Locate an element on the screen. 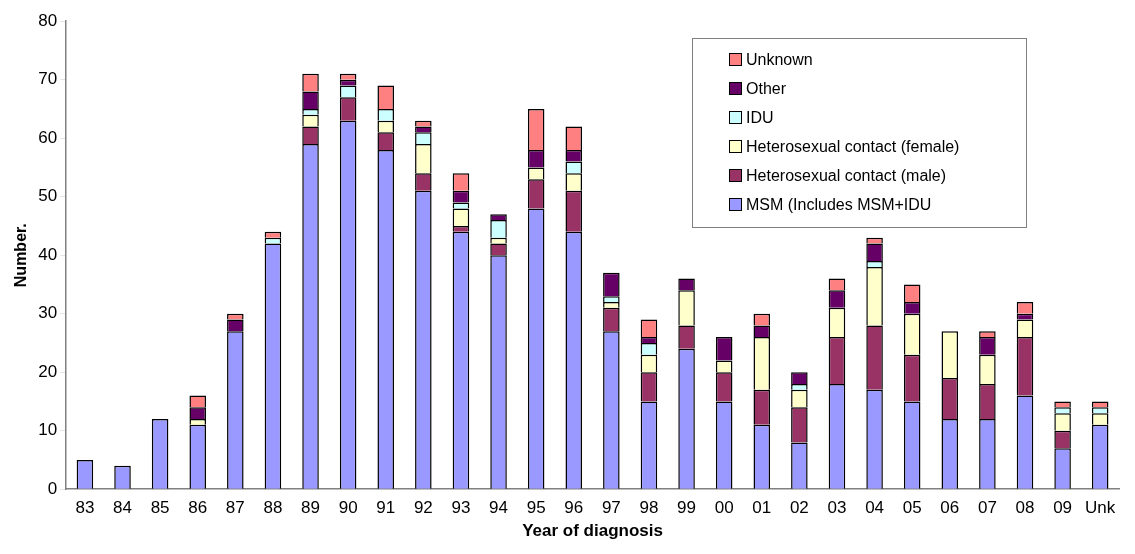 The height and width of the screenshot is (554, 1135). y-tick-label: 20 is located at coordinates (48, 371).